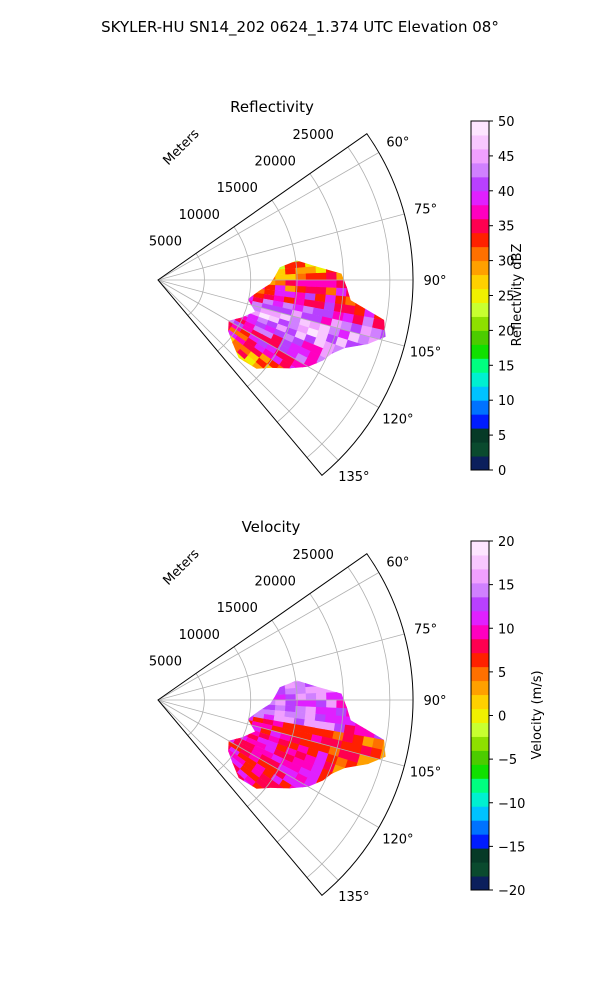 Image resolution: width=600 pixels, height=1000 pixels. I want to click on angle-tick-label: 135°, so click(353, 897).